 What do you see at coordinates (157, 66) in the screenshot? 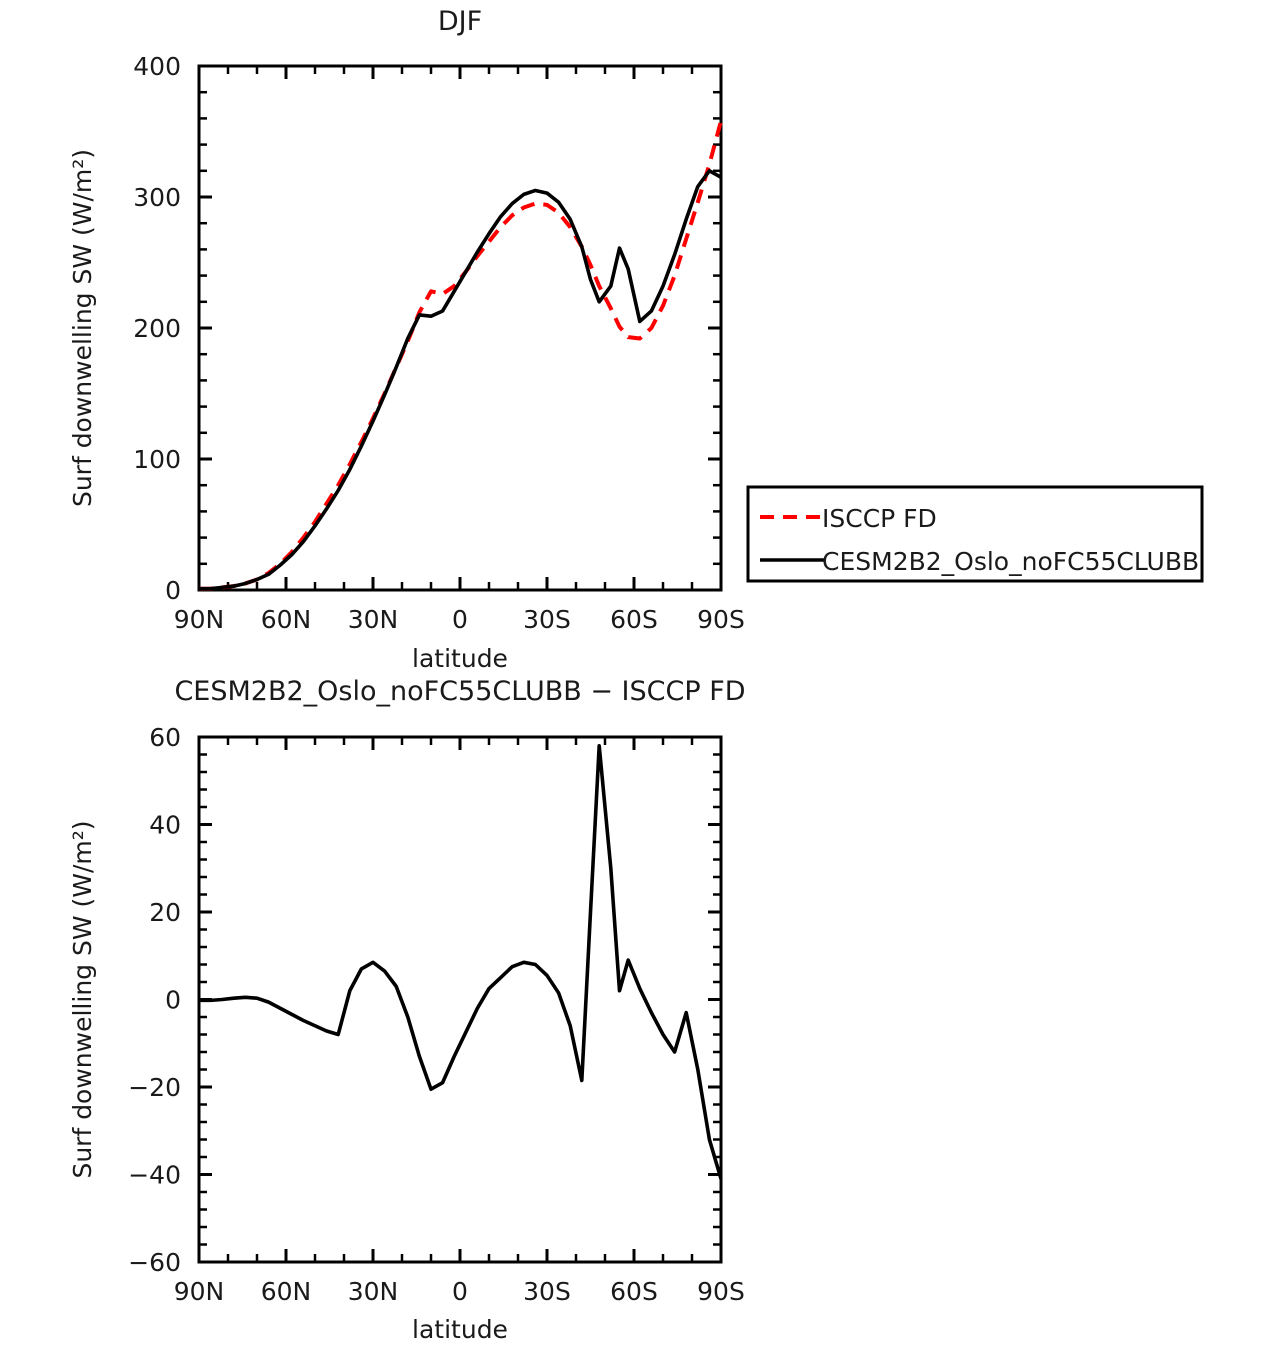
I see `y-tick-label: 400` at bounding box center [157, 66].